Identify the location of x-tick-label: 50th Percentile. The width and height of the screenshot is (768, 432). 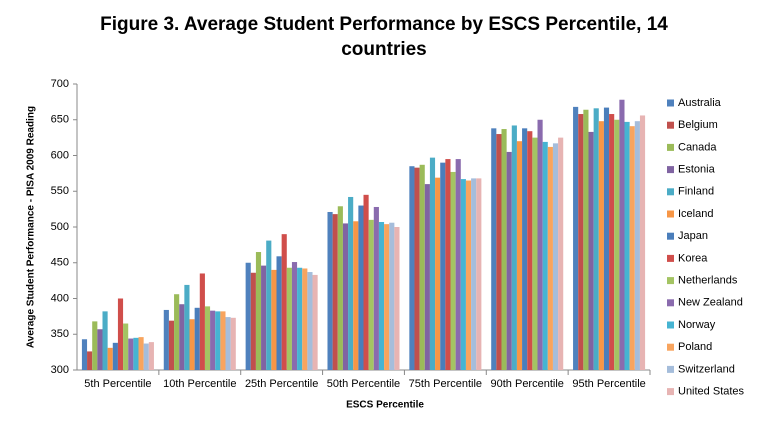
(363, 384).